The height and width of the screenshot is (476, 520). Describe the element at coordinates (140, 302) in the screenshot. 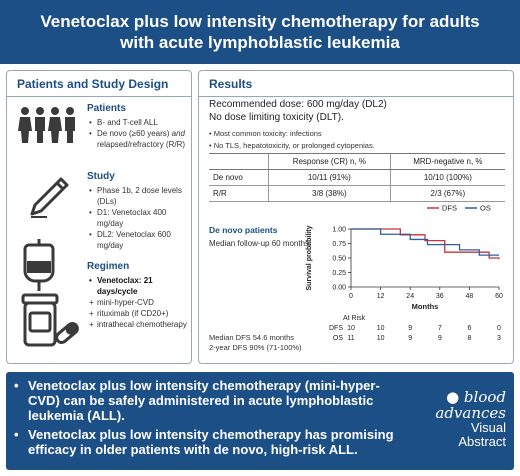

I see `regimen-item: mini-hyper-CVD` at that location.